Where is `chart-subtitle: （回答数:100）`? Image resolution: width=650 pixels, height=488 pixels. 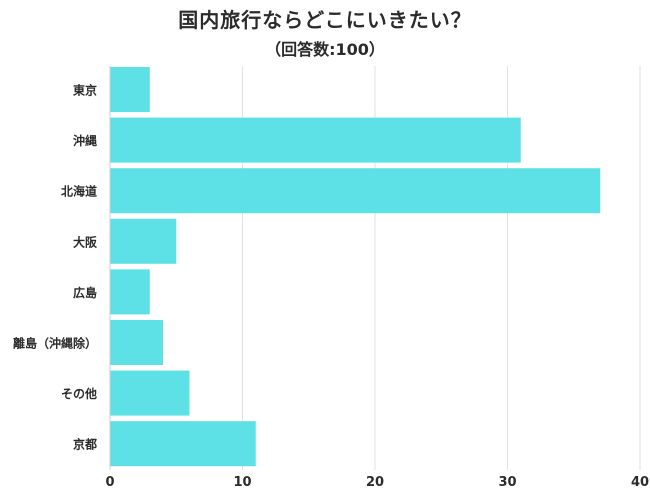
chart-subtitle: （回答数:100） is located at coordinates (325, 49).